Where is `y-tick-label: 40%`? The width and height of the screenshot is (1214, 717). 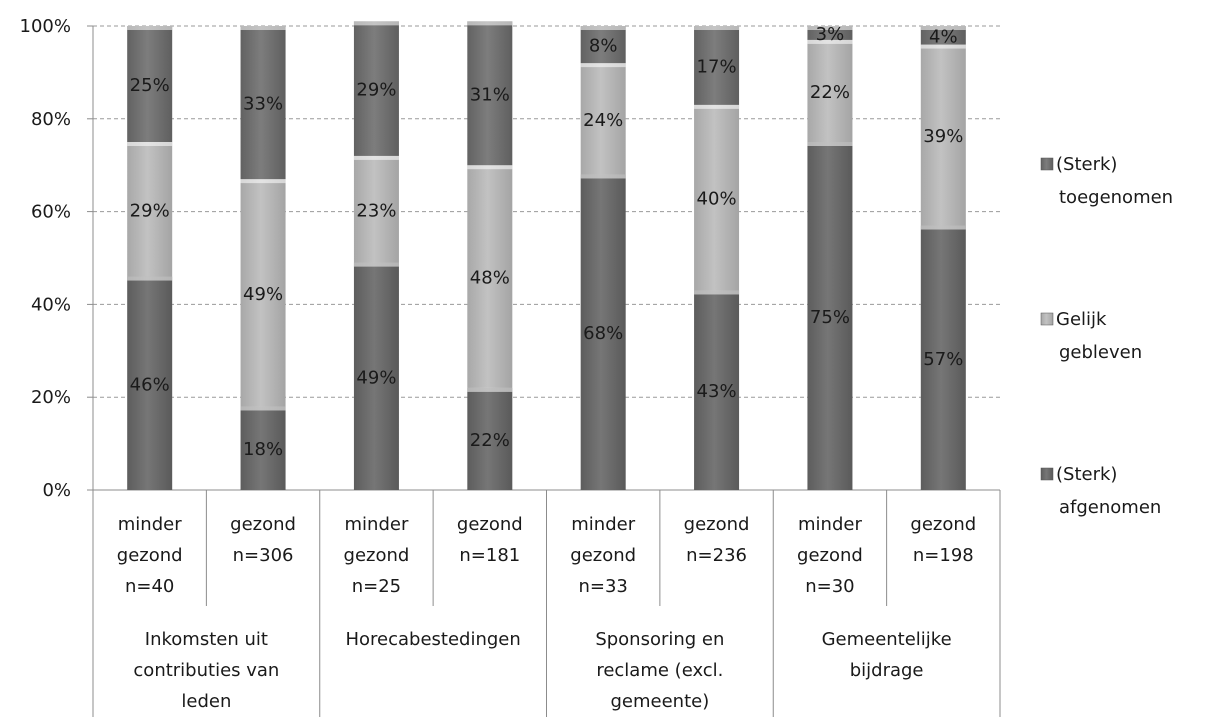
y-tick-label: 40% is located at coordinates (51, 304).